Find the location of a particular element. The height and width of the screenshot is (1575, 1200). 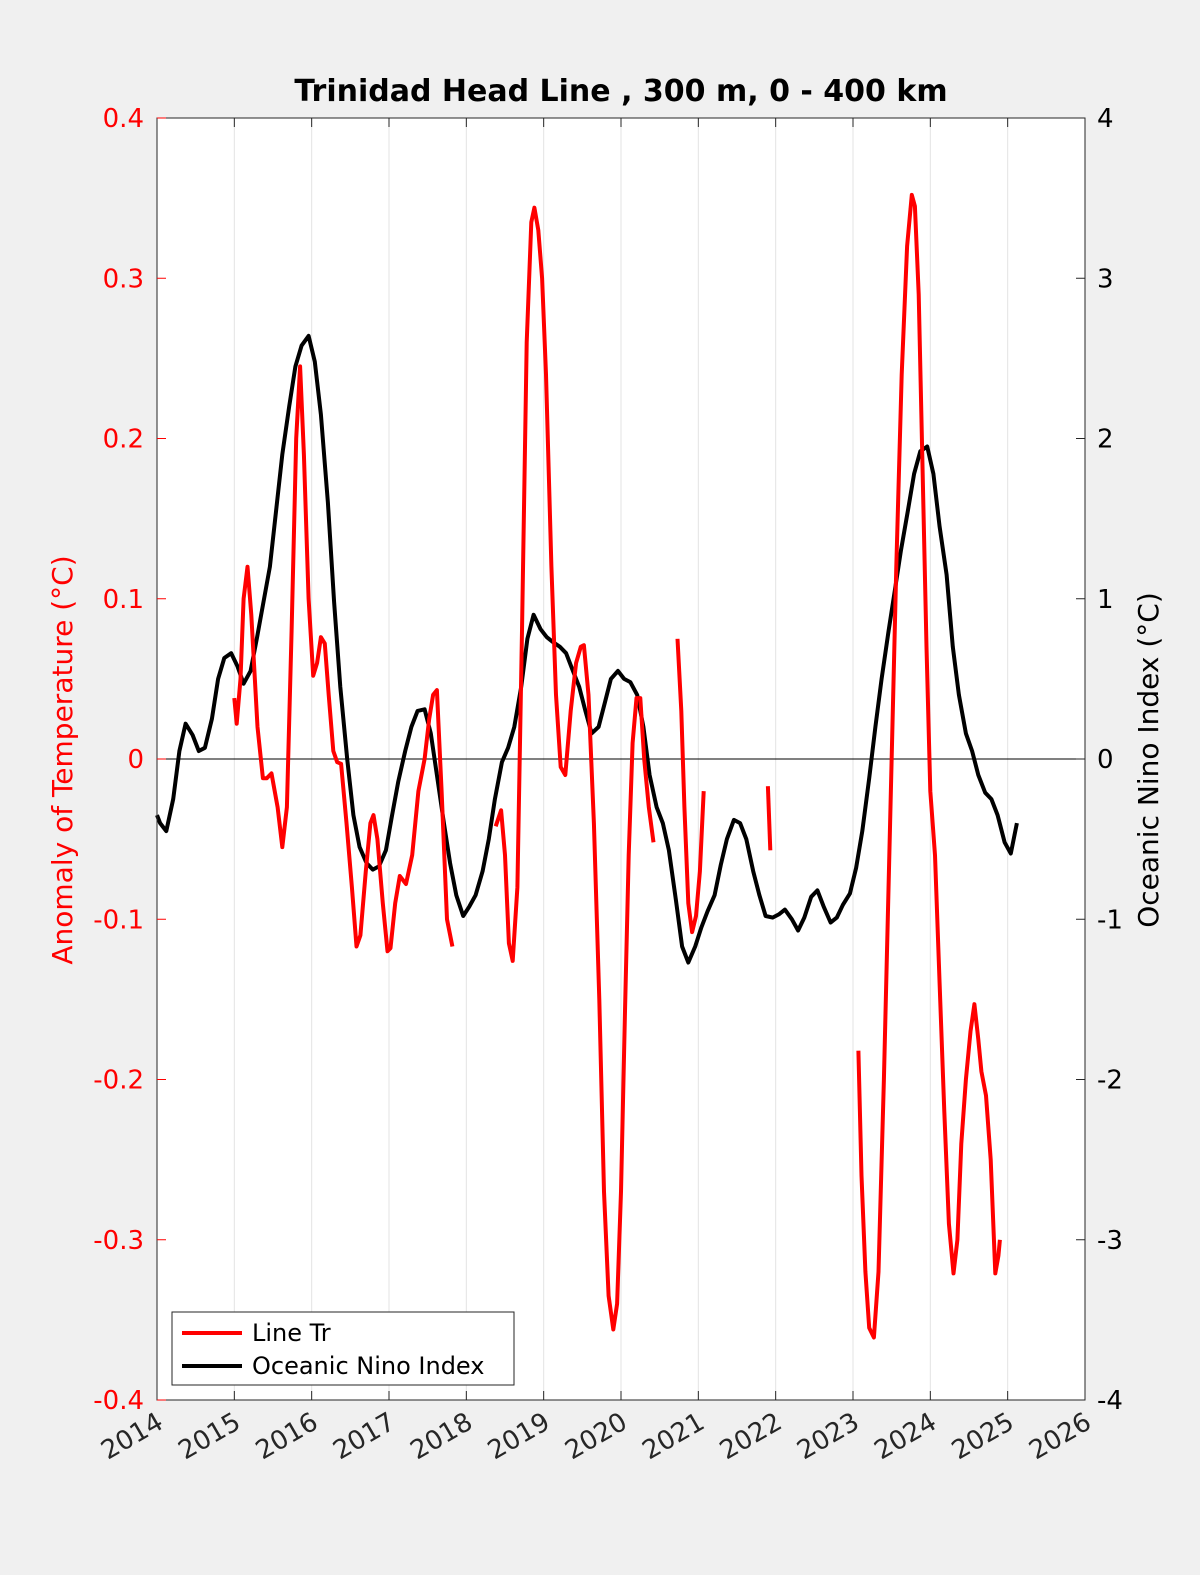

legend: Line Tr Oceanic Nino Index is located at coordinates (343, 1348).